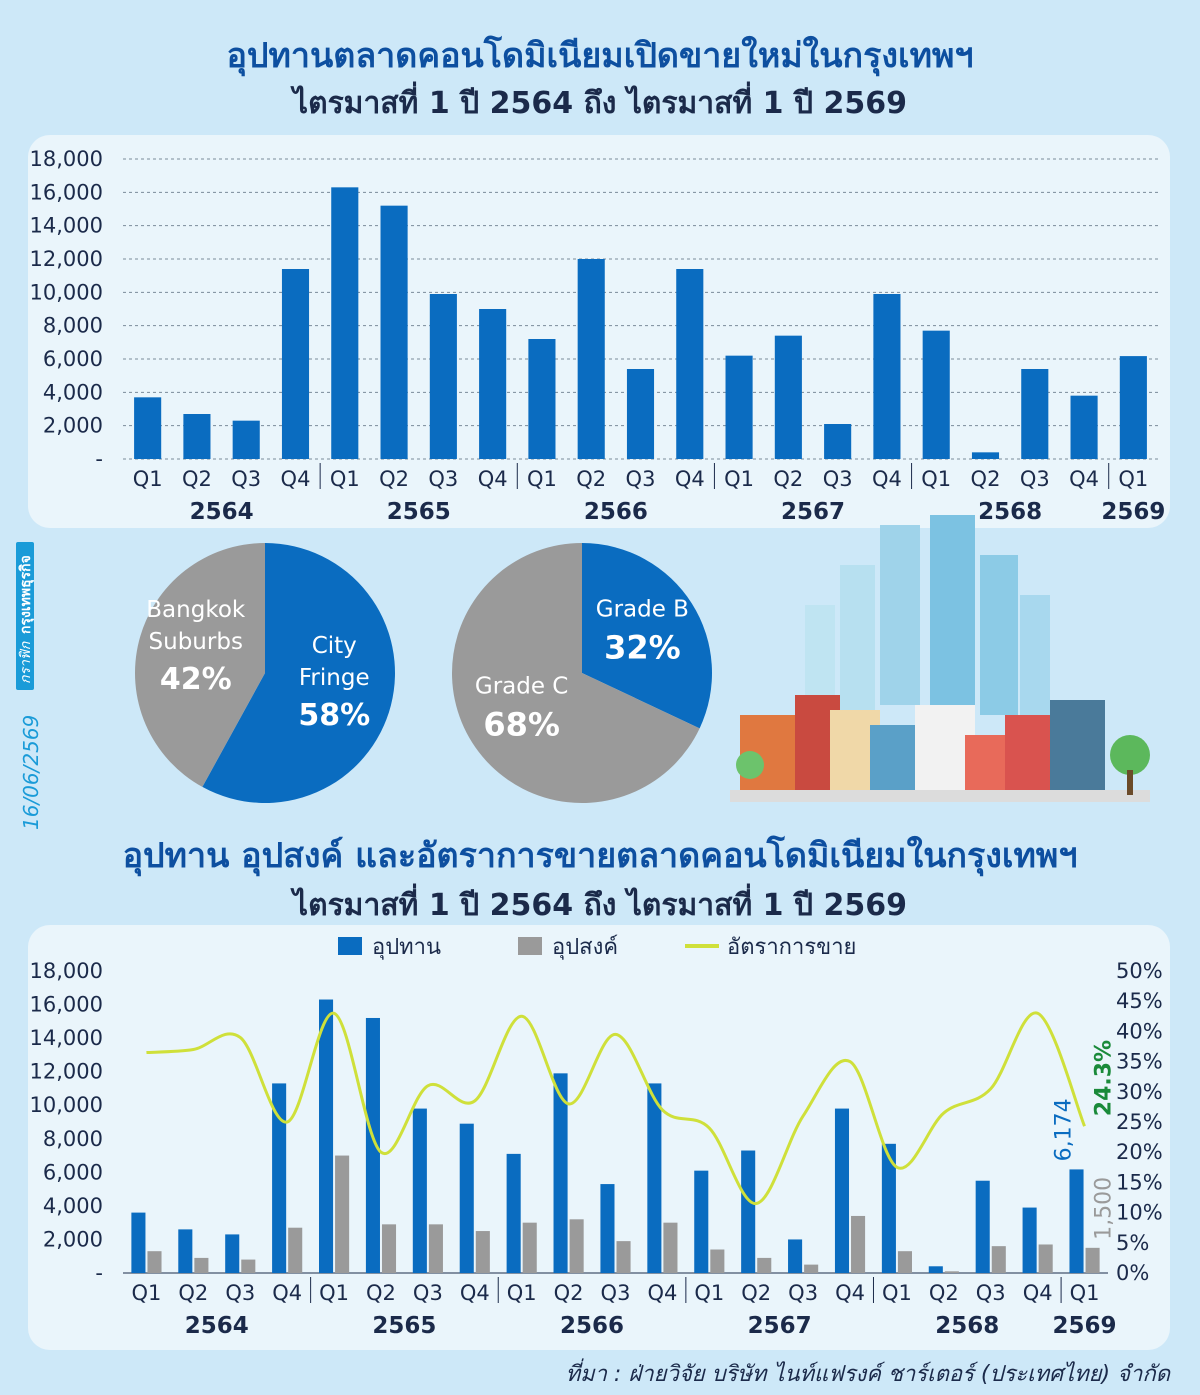 The image size is (1200, 1395). I want to click on y2-tick-label: 0%, so click(1132, 1273).